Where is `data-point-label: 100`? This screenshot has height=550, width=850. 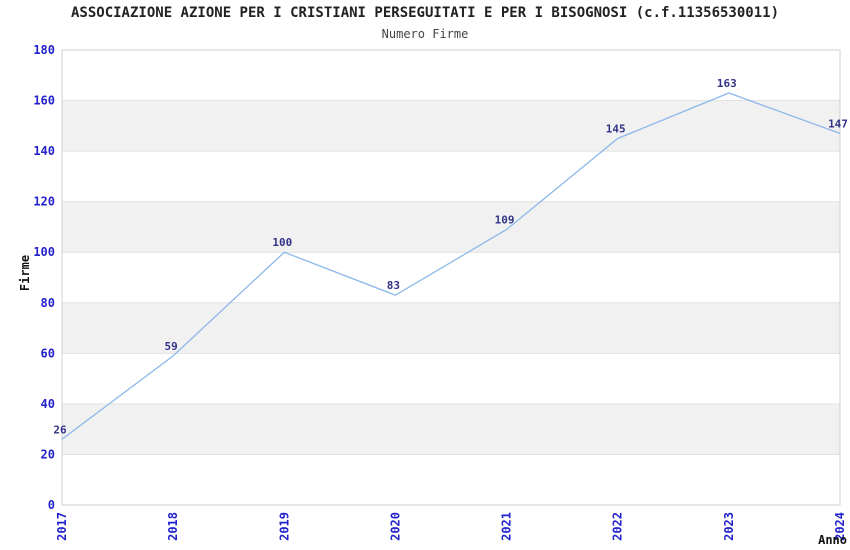 data-point-label: 100 is located at coordinates (282, 242).